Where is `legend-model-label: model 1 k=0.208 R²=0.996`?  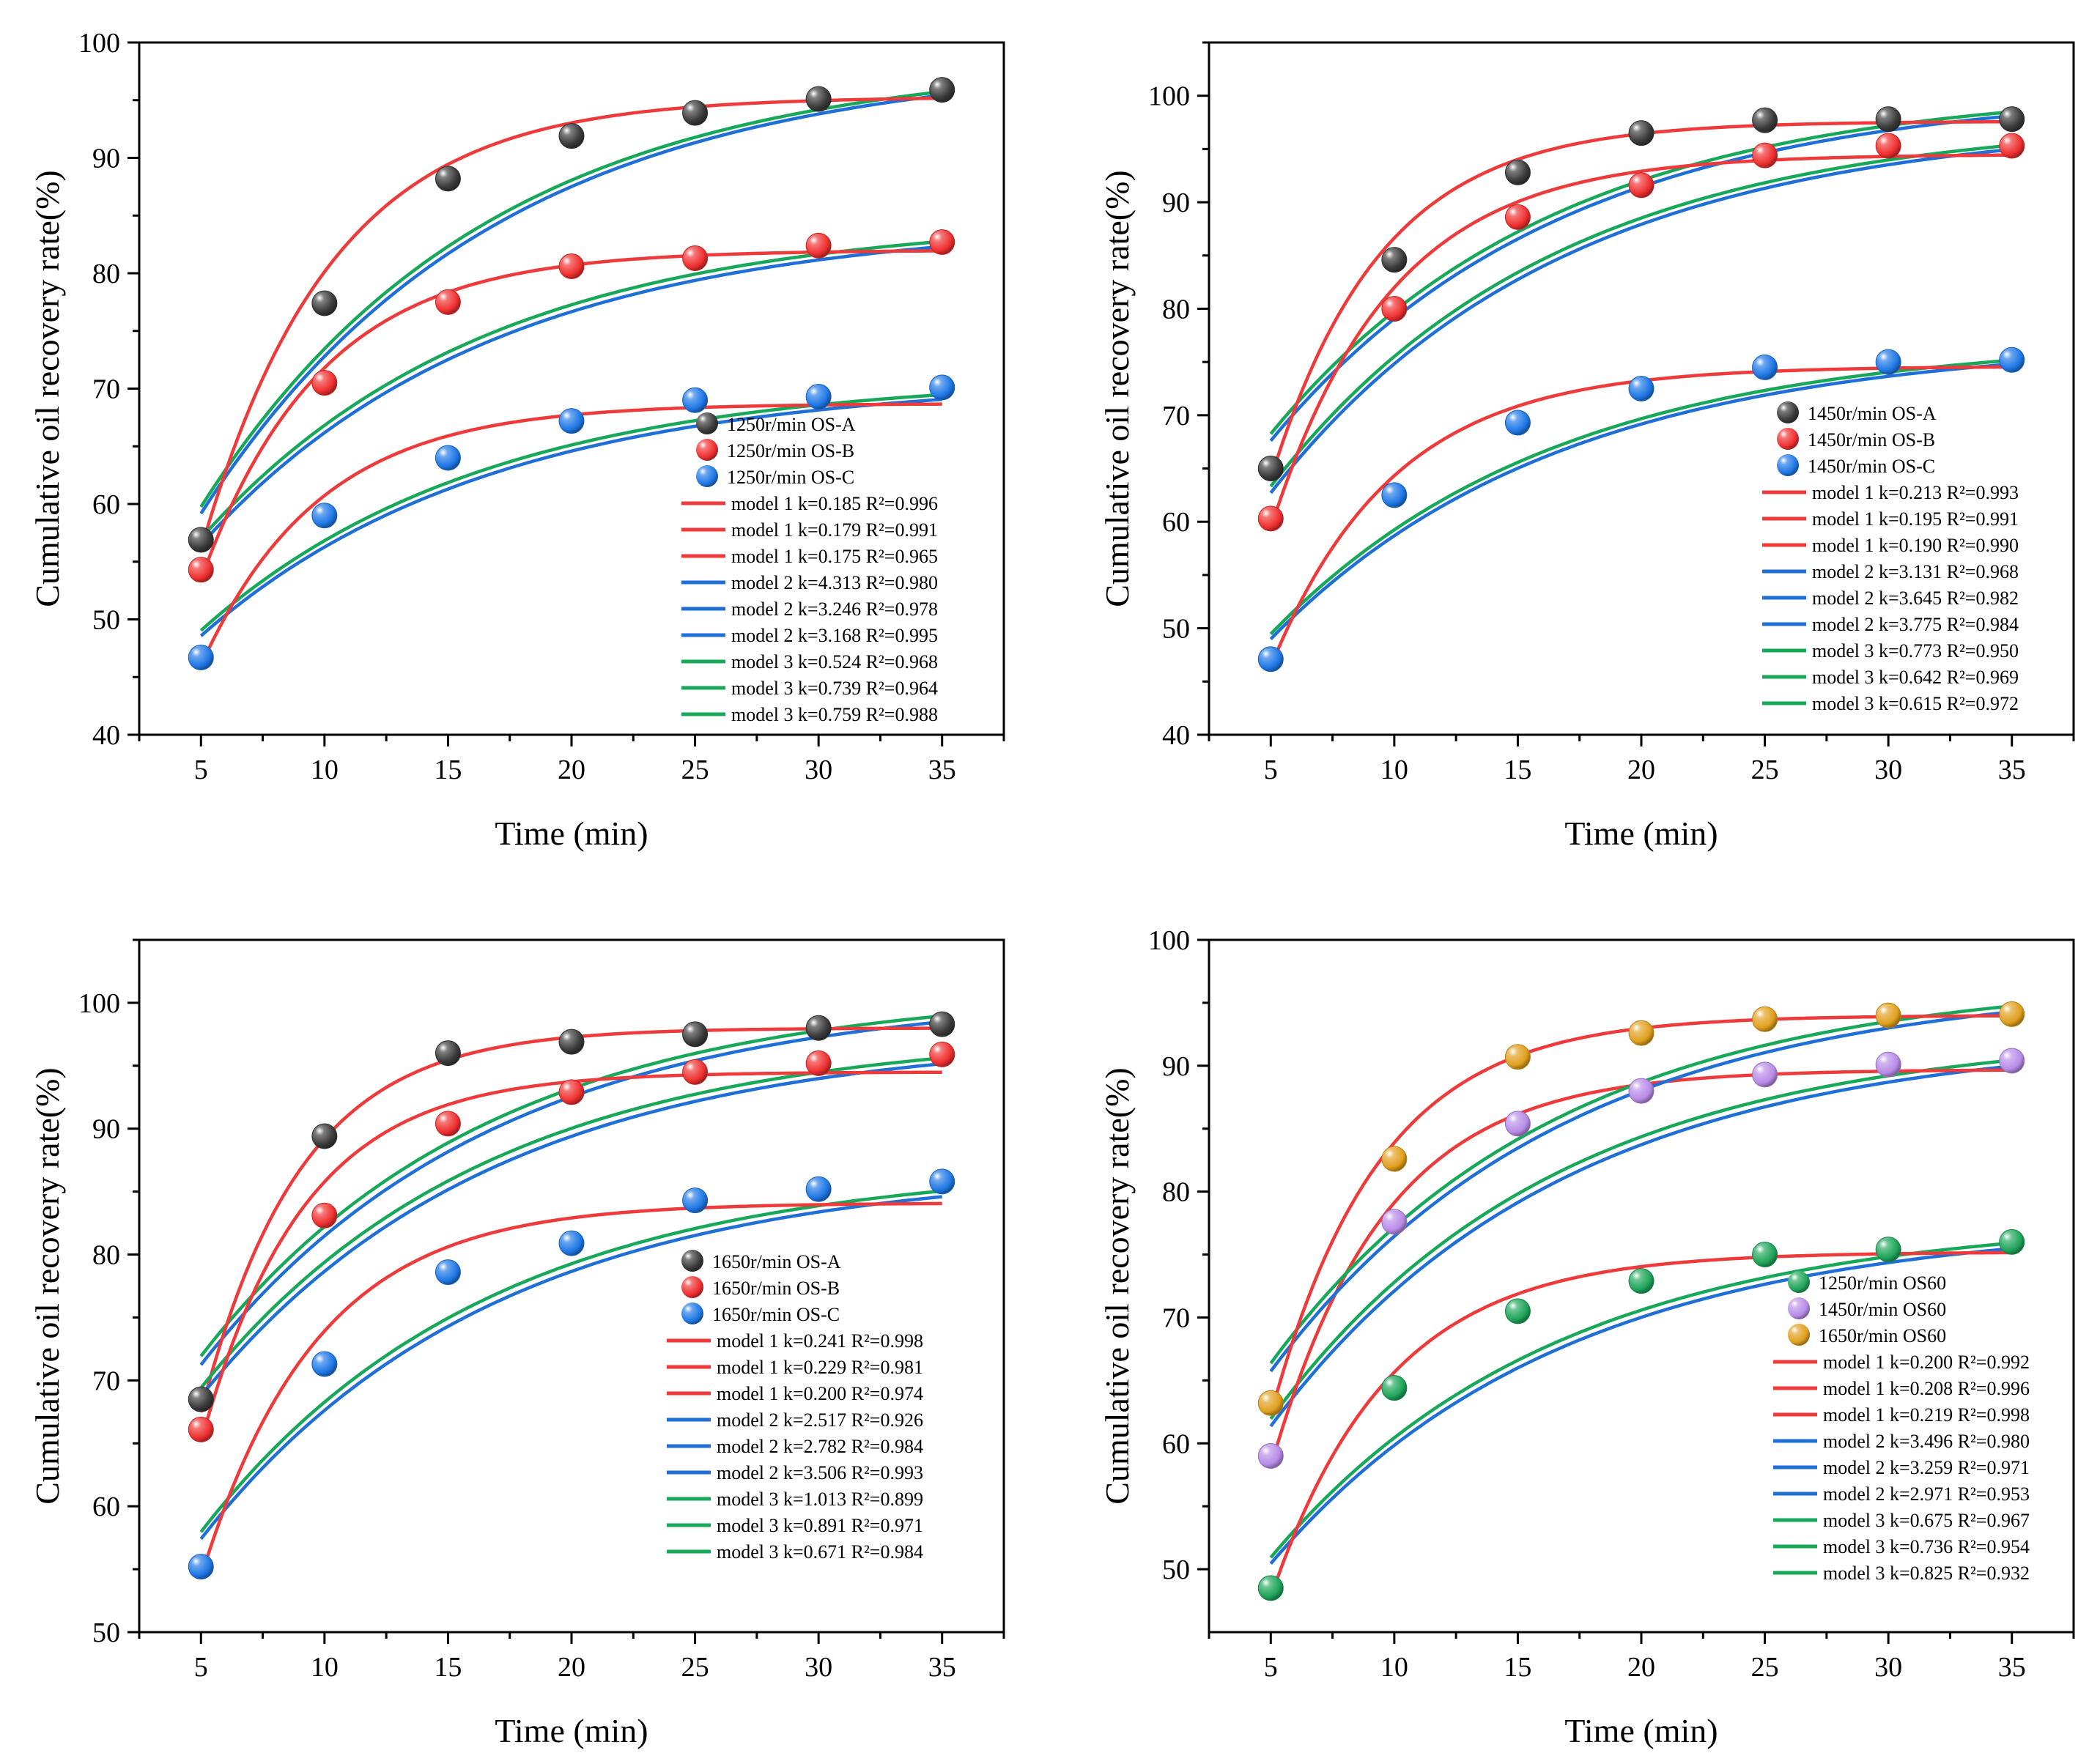 legend-model-label: model 1 k=0.208 R²=0.996 is located at coordinates (1926, 1388).